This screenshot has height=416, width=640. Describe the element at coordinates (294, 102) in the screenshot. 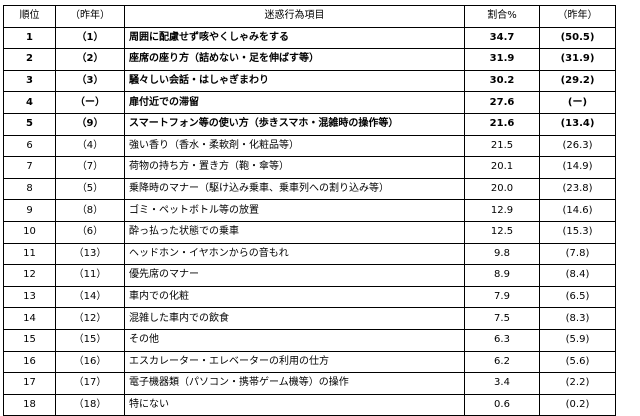

I see `item-cell: 扉付近での滞留` at that location.